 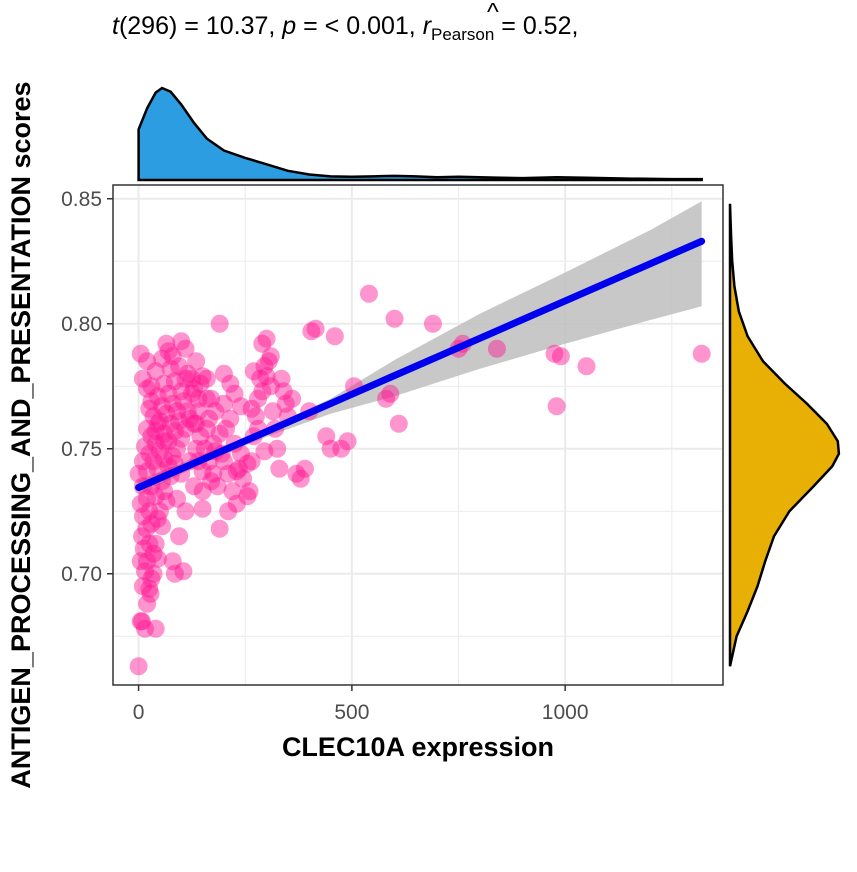 I want to click on y-tick-label: 0.75, so click(x=81, y=449).